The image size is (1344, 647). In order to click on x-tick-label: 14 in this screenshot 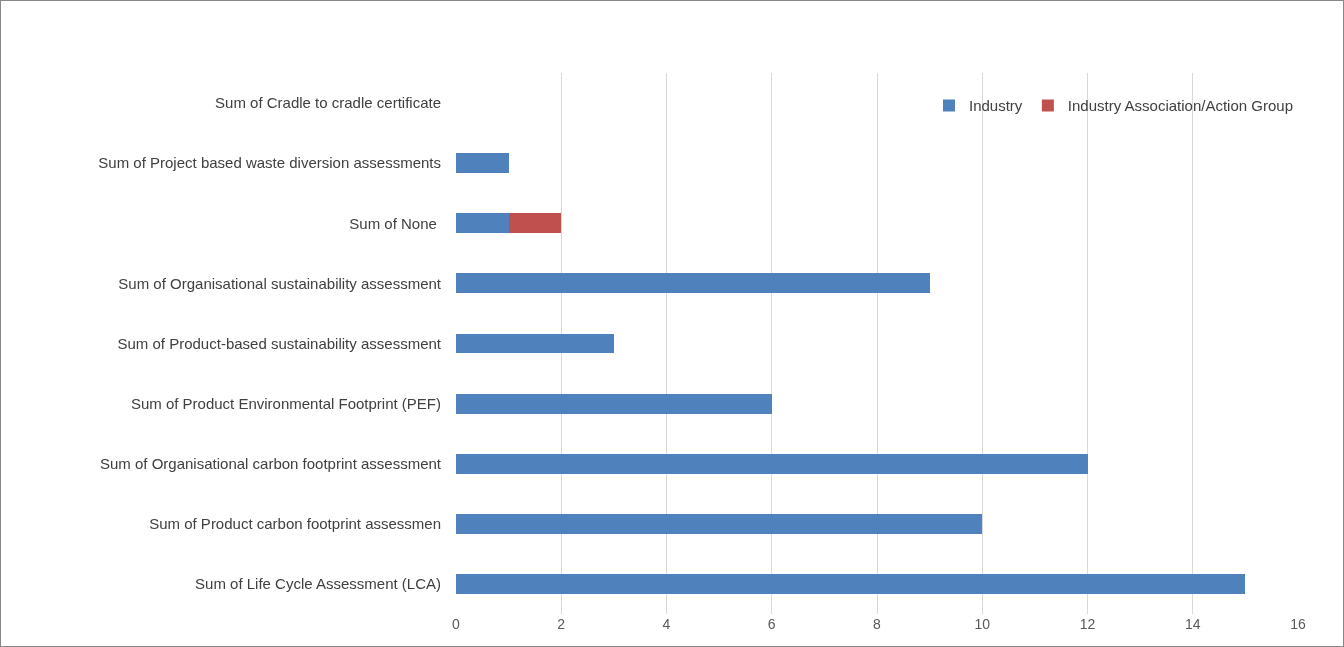, I will do `click(1192, 624)`.